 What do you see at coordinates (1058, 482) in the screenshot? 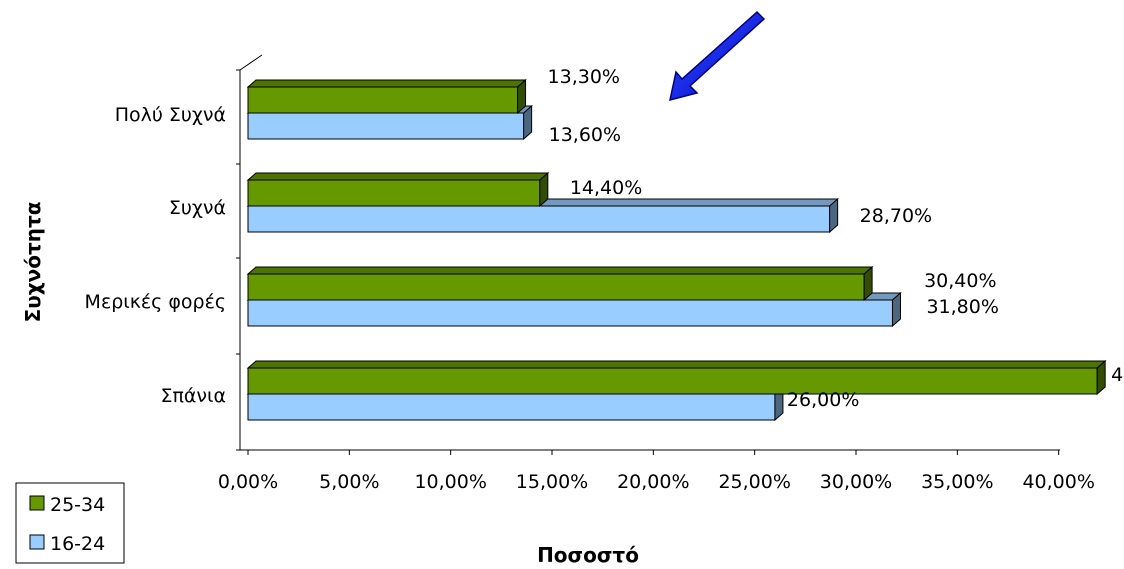
I see `x-tick-label: 40,00%` at bounding box center [1058, 482].